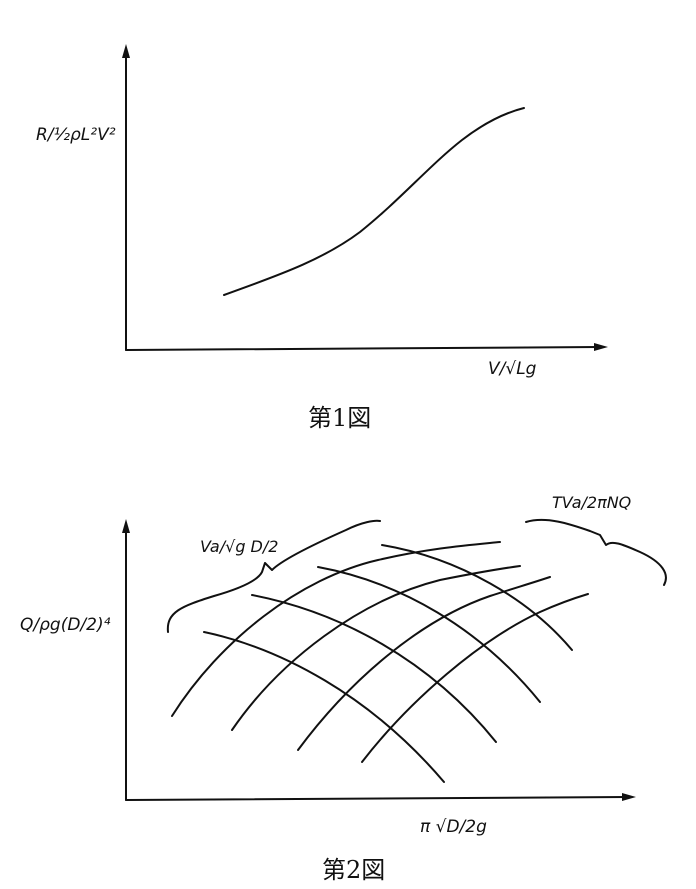 This screenshot has height=889, width=696. What do you see at coordinates (377, 798) in the screenshot?
I see `fig2-x-axis` at bounding box center [377, 798].